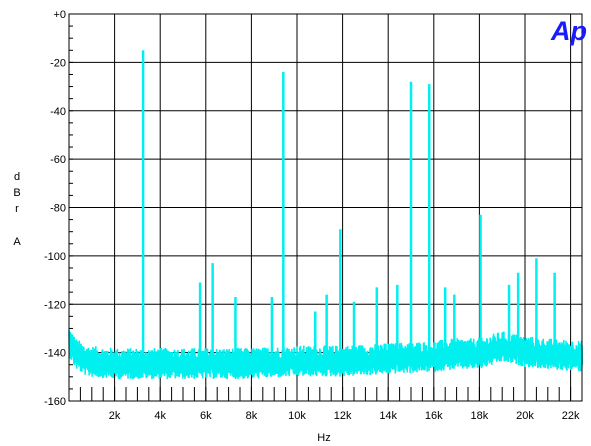  I want to click on y-tick-labels: +0 -20 -40 -60 -80 -100 -120 -140 -160, so click(55, 208).